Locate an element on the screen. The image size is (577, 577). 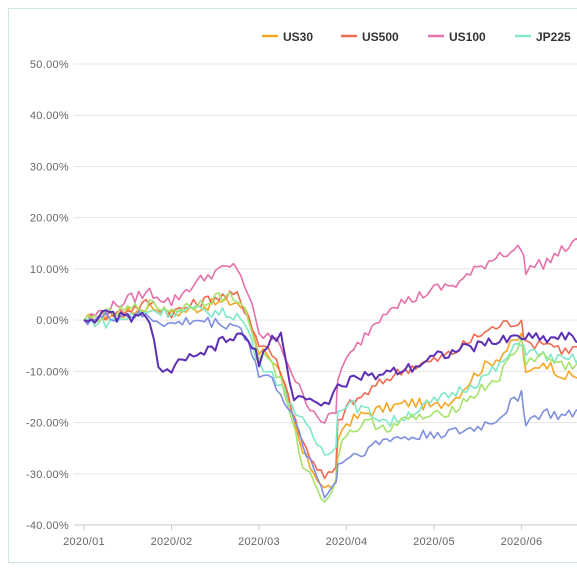
y-tick-label: 40.00% is located at coordinates (49, 116).